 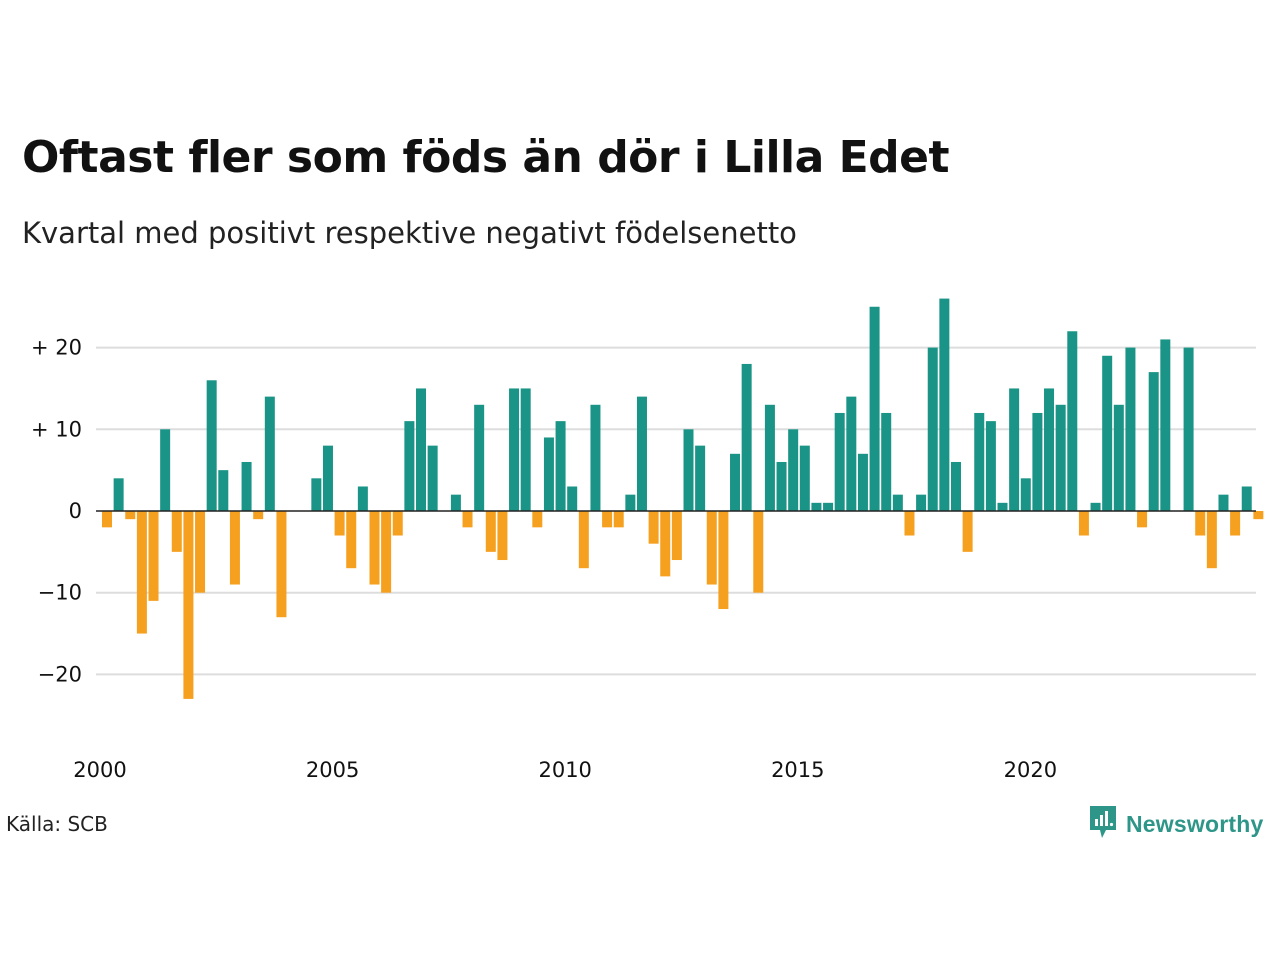 I want to click on y-tick-label: 0, so click(x=75, y=511).